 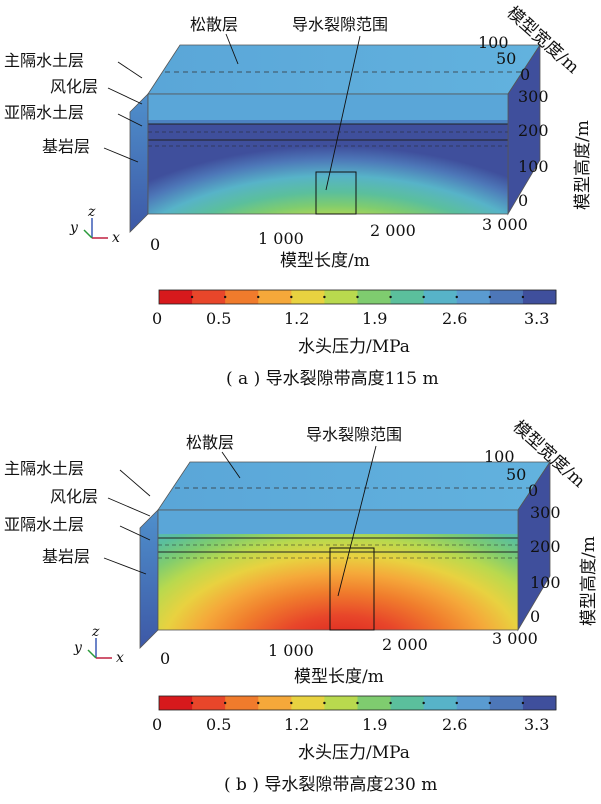 What do you see at coordinates (545, 582) in the screenshot?
I see `height-tick: 100` at bounding box center [545, 582].